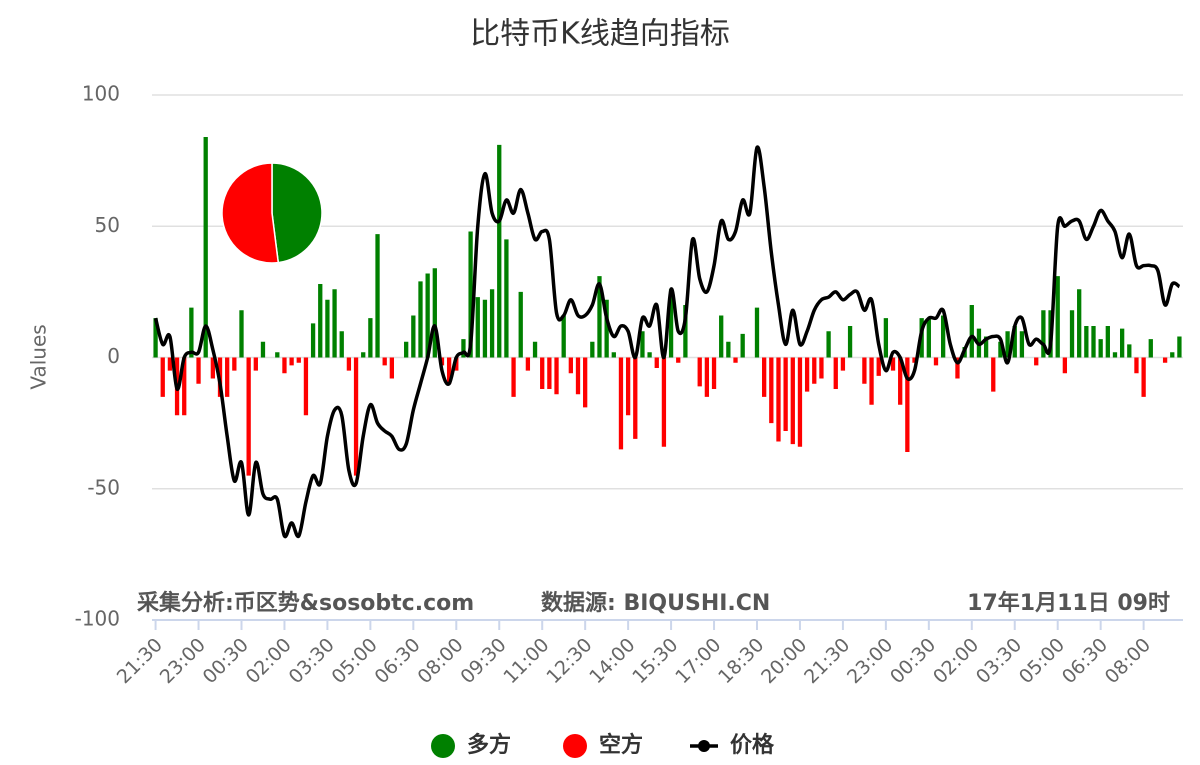  Describe the element at coordinates (1068, 603) in the screenshot. I see `annotation: 17年1月11日 09时` at that location.